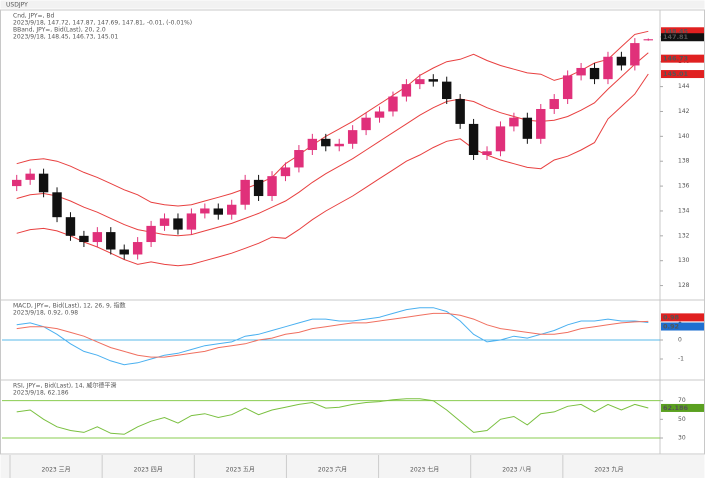 Image resolution: width=705 pixels, height=479 pixels. Describe the element at coordinates (680, 340) in the screenshot. I see `y-tick-label: 0` at that location.